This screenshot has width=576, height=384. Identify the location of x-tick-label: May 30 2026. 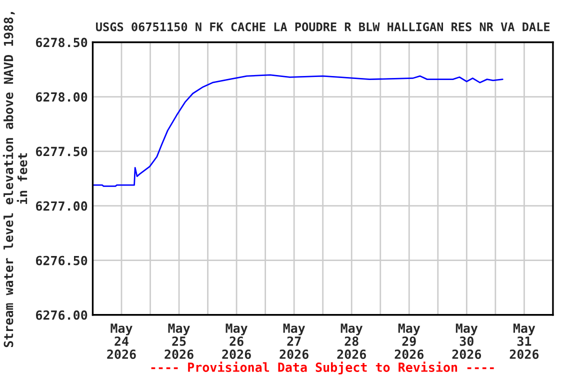
(467, 341).